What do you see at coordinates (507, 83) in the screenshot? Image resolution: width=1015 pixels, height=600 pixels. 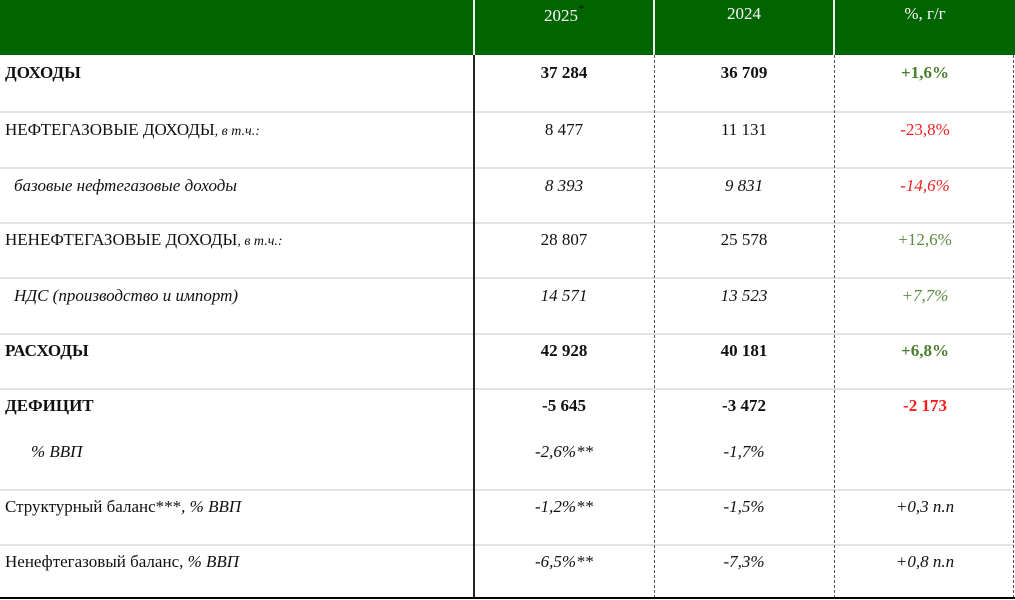 I see `table-row-revenues: ДОХОДЫ 37 284 36 709 +1,6%` at bounding box center [507, 83].